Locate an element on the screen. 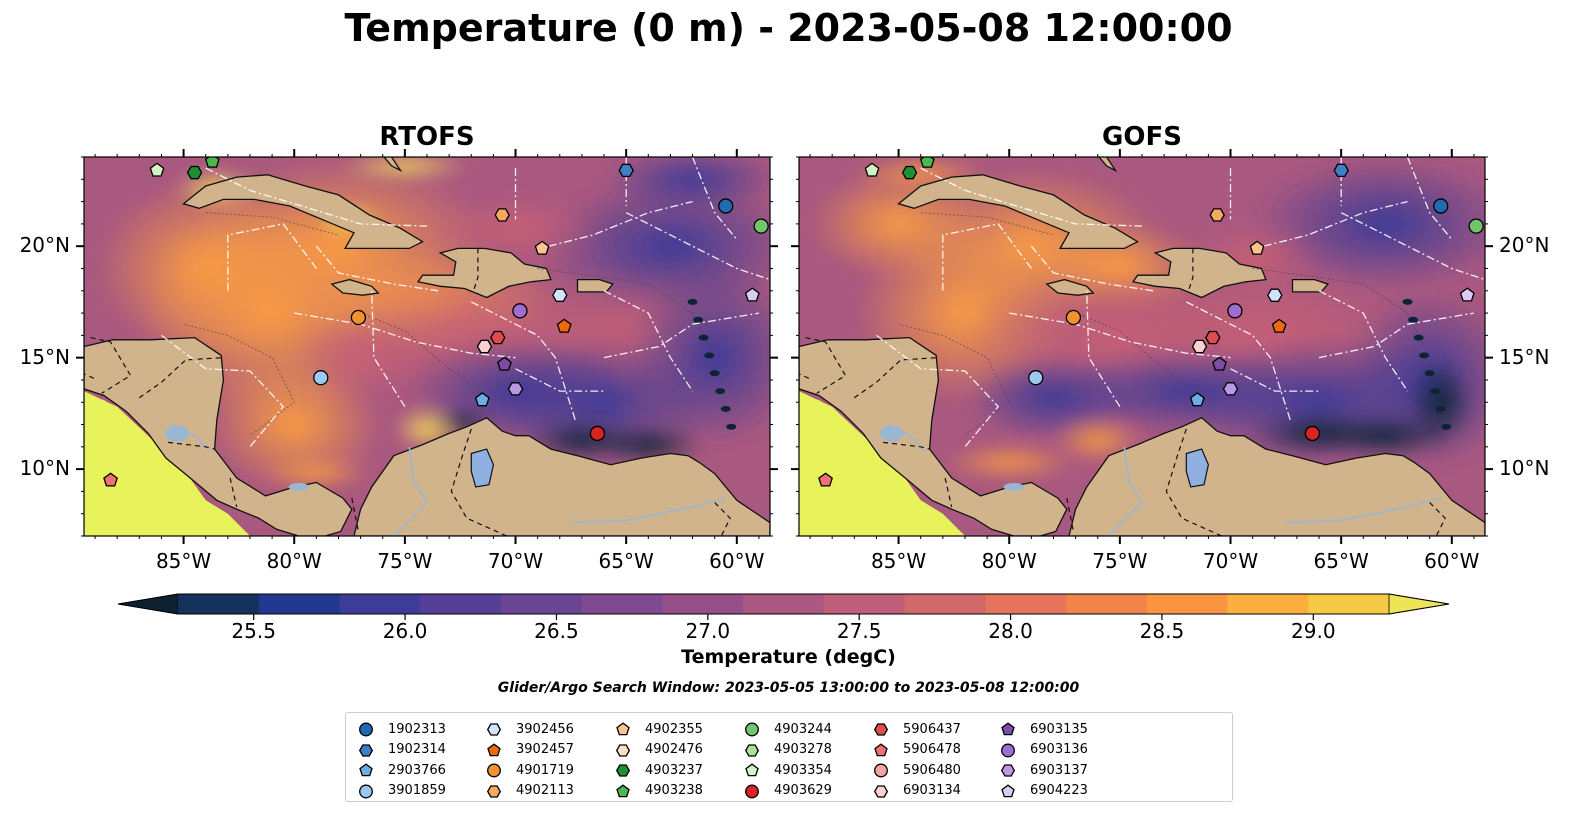 The height and width of the screenshot is (827, 1577). lon-tick-label: 65°W is located at coordinates (626, 561).